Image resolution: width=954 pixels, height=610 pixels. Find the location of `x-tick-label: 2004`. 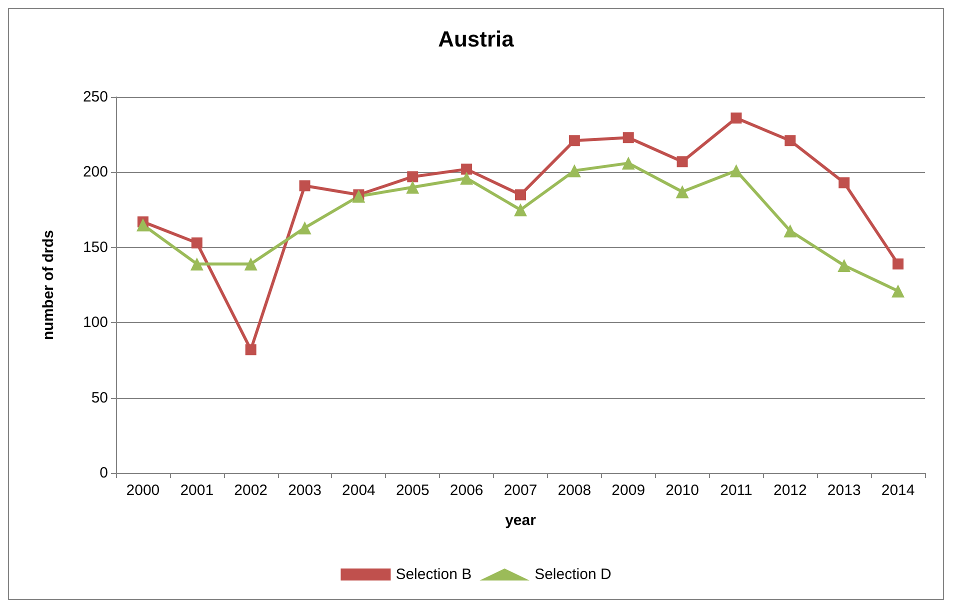

x-tick-label: 2004 is located at coordinates (359, 490).